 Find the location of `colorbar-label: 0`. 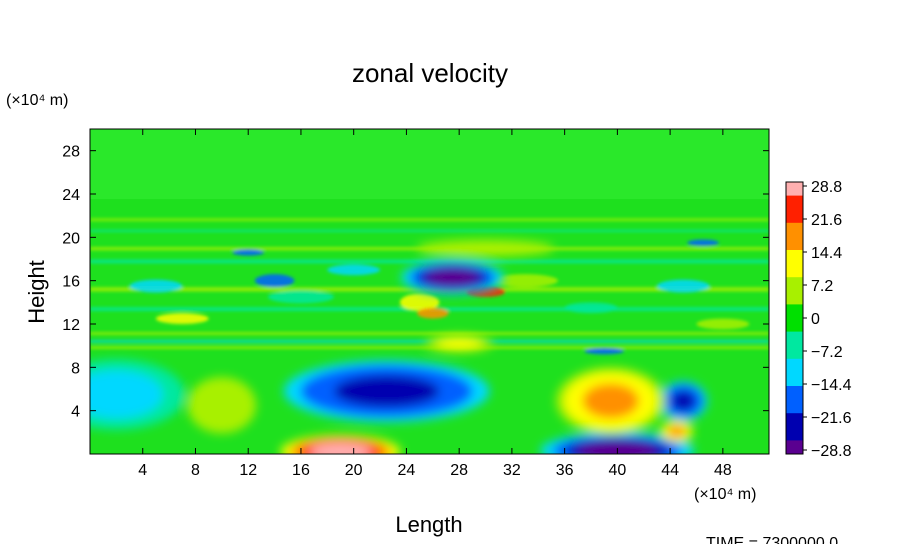

colorbar-label: 0 is located at coordinates (815, 319).